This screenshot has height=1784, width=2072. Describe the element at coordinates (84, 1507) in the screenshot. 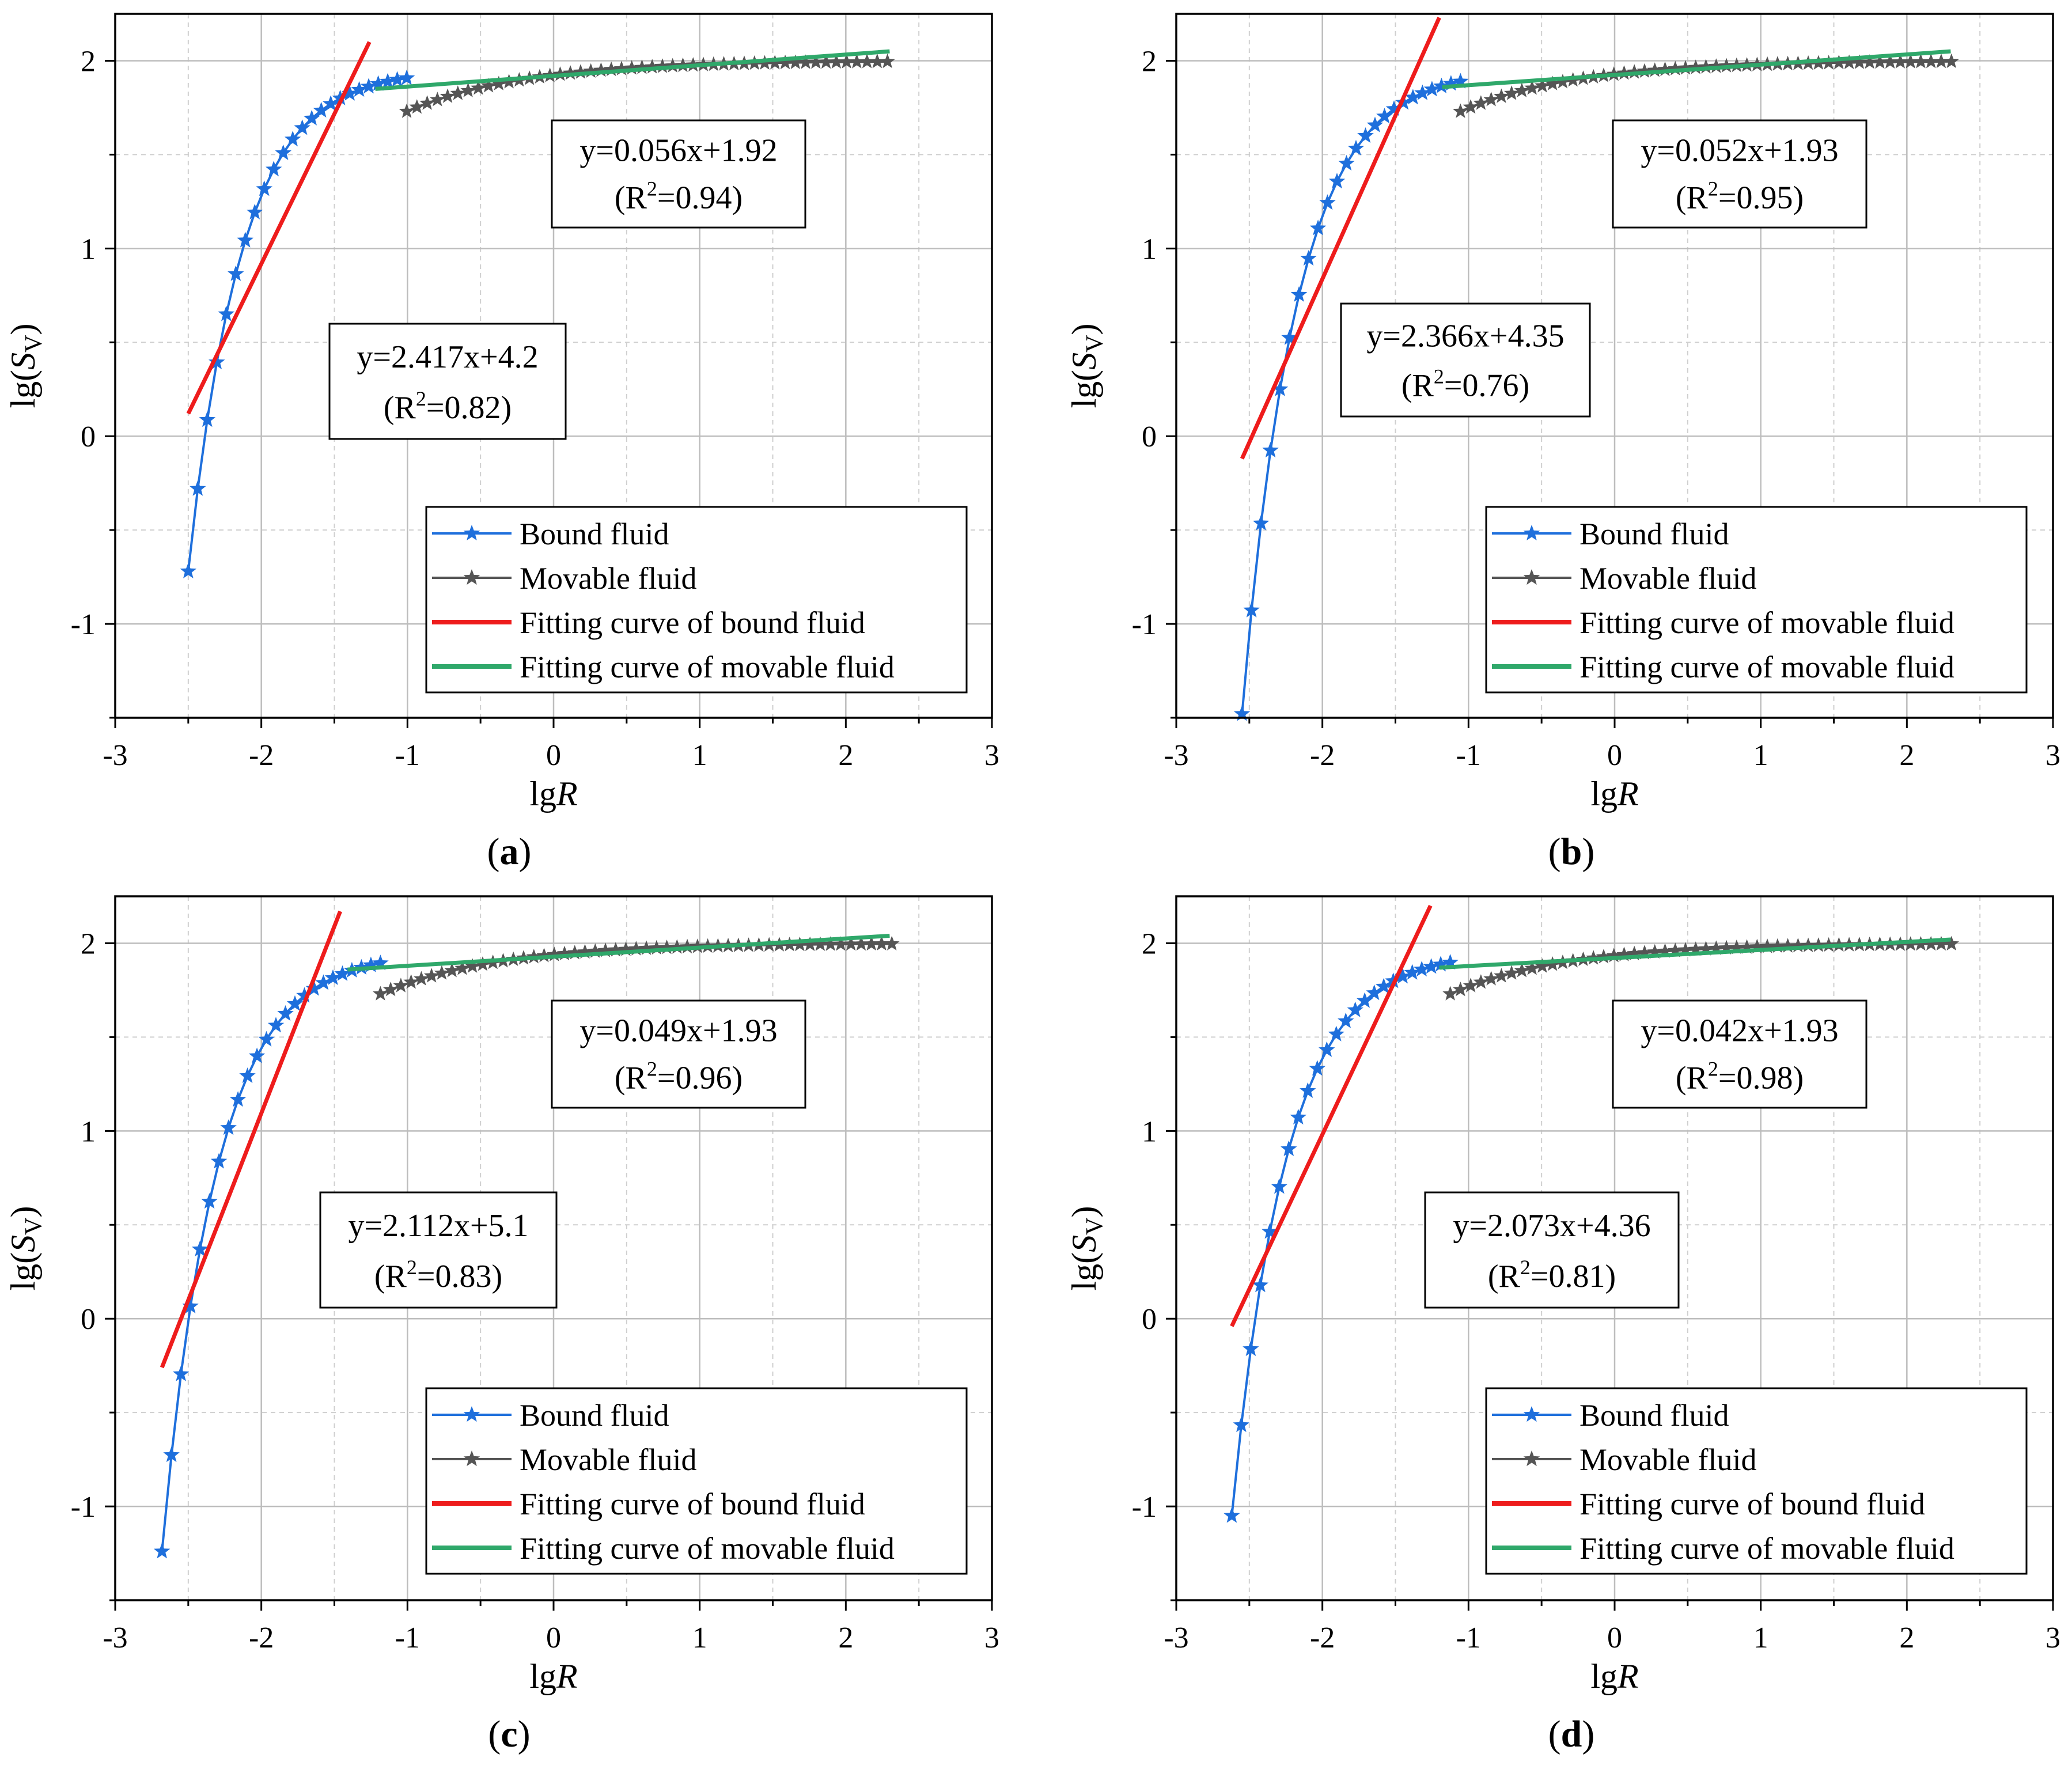

I see `y-tick-label: -1` at that location.